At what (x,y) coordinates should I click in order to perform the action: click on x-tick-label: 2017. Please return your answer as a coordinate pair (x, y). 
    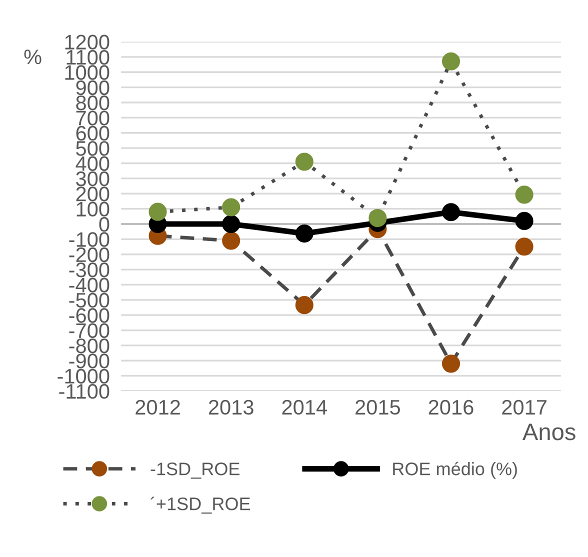
    Looking at the image, I should click on (524, 407).